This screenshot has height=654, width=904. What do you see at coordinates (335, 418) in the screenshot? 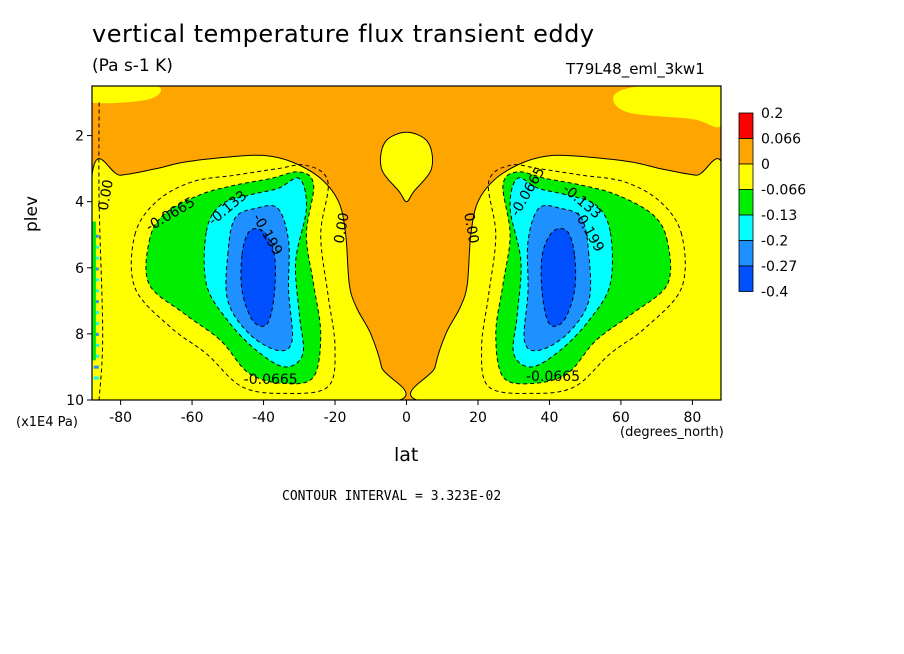
I see `x-tick-label: -20` at bounding box center [335, 418].